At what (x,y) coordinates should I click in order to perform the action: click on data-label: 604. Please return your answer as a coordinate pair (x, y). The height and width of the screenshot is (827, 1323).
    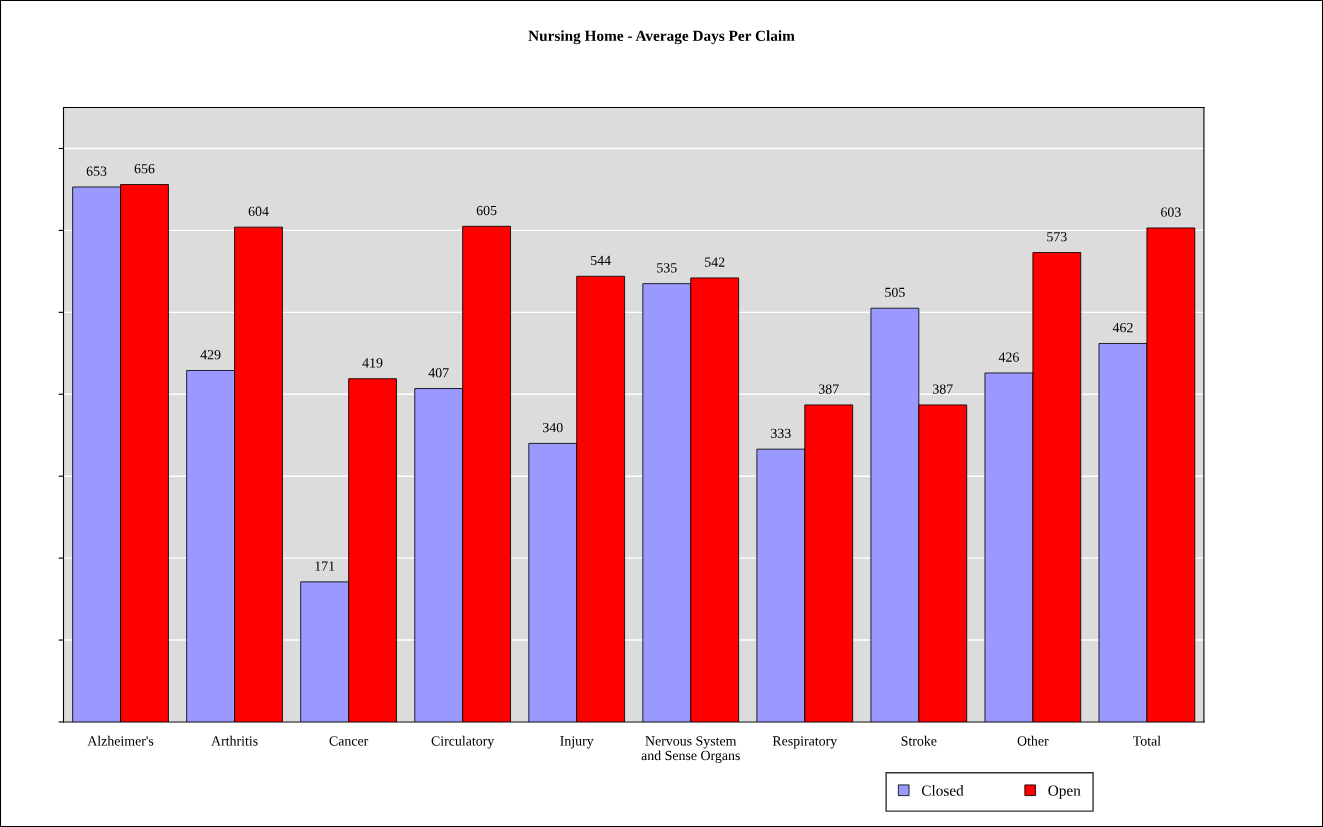
    Looking at the image, I should click on (258, 211).